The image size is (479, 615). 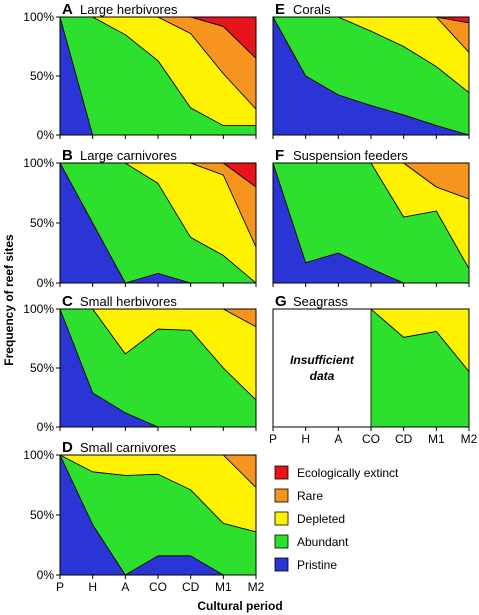 What do you see at coordinates (323, 542) in the screenshot?
I see `legend-label-abundant: Abundant` at bounding box center [323, 542].